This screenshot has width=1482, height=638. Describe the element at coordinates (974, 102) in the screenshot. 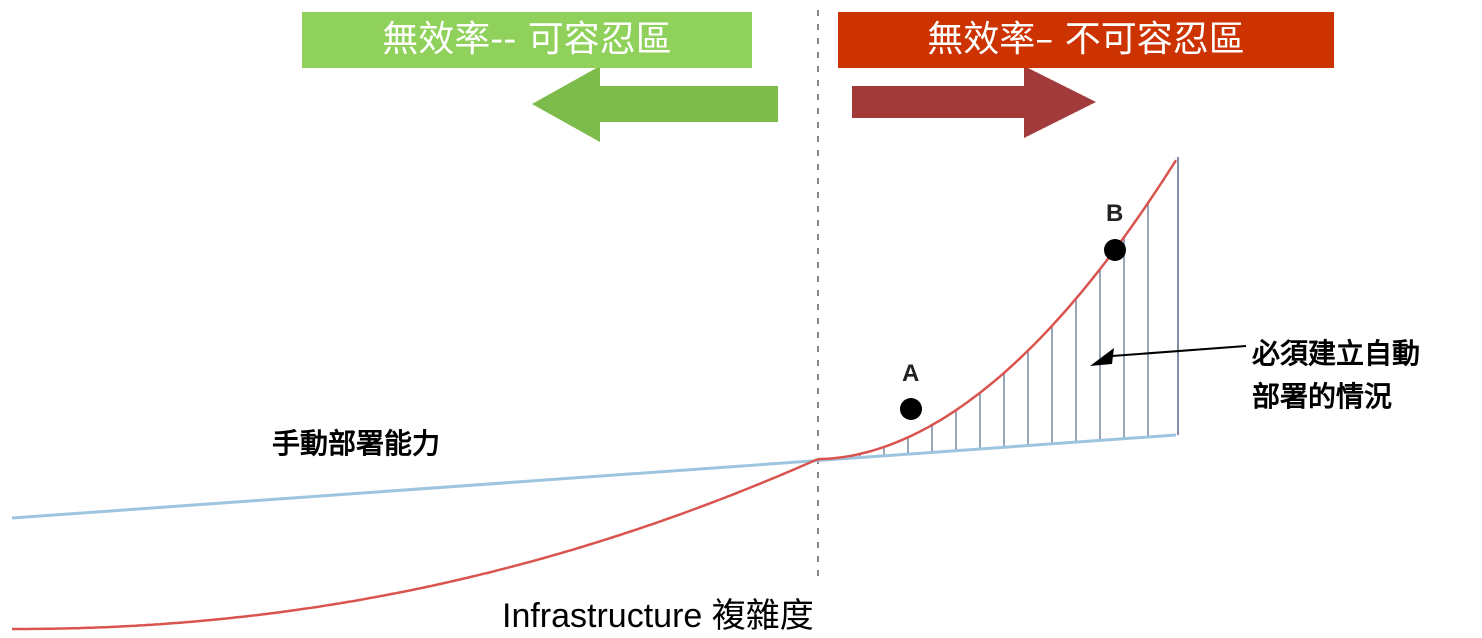

I see `intolerable-direction-arrow` at that location.